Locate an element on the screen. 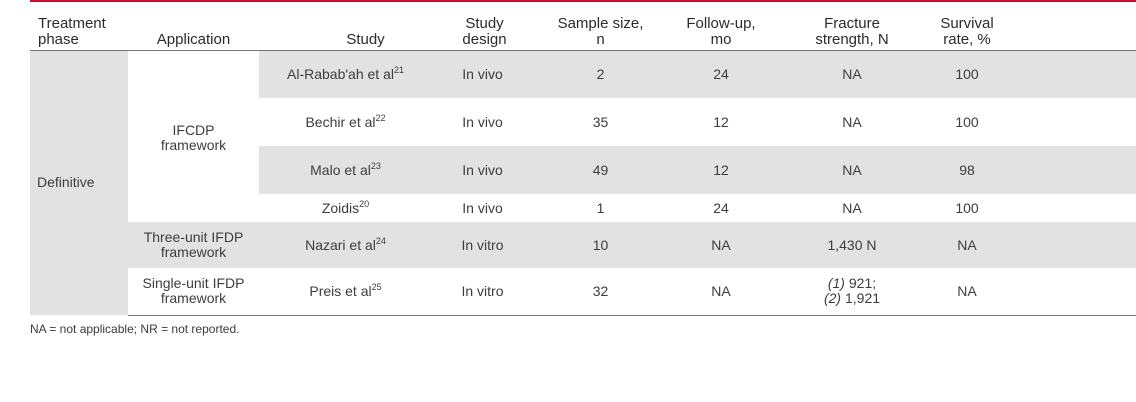 Image resolution: width=1136 pixels, height=402 pixels. sample-size-cell: 1 is located at coordinates (600, 207).